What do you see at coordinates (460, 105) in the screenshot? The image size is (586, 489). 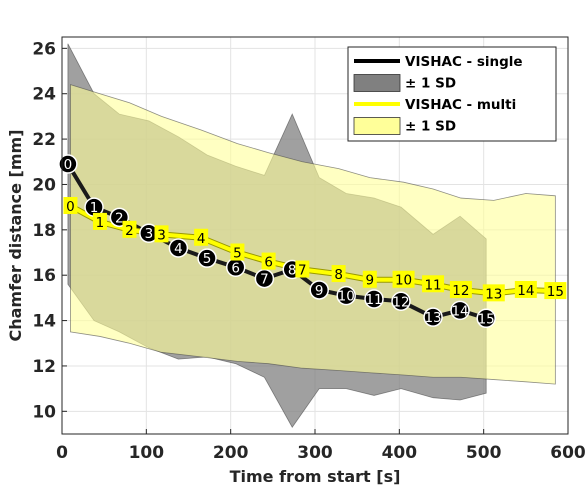 I see `legend-label: VISHAC - multi` at bounding box center [460, 105].